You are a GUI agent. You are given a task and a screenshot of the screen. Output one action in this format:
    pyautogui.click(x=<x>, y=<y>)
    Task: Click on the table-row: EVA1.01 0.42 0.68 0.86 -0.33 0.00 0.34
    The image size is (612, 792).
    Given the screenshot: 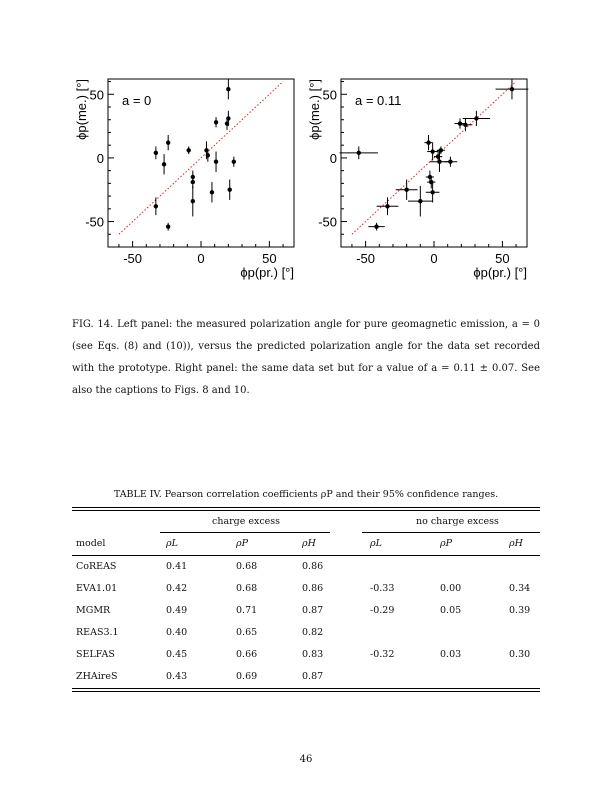 What is the action you would take?
    pyautogui.click(x=306, y=589)
    